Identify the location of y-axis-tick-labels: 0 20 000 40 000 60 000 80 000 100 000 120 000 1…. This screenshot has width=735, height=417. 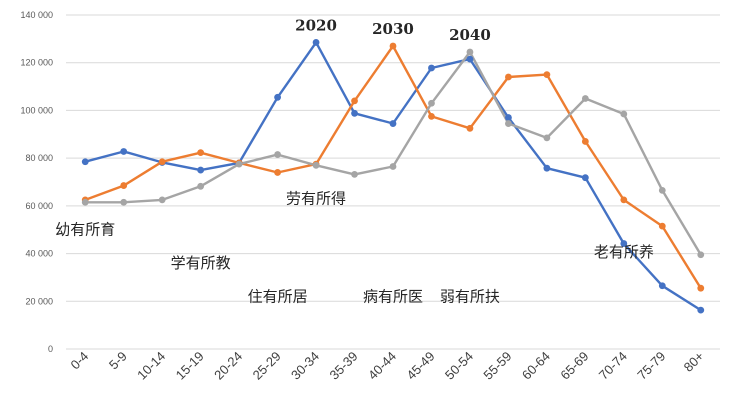
(36, 182).